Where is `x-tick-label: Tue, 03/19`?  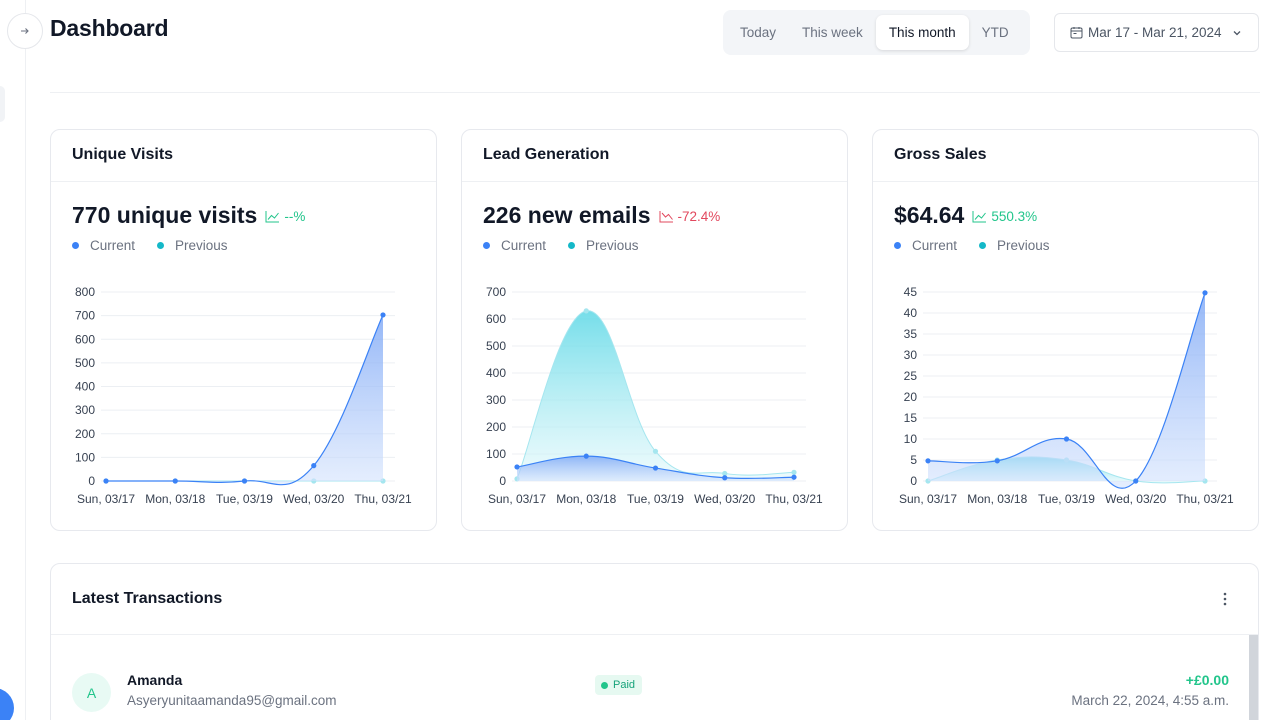
x-tick-label: Tue, 03/19 is located at coordinates (1066, 499).